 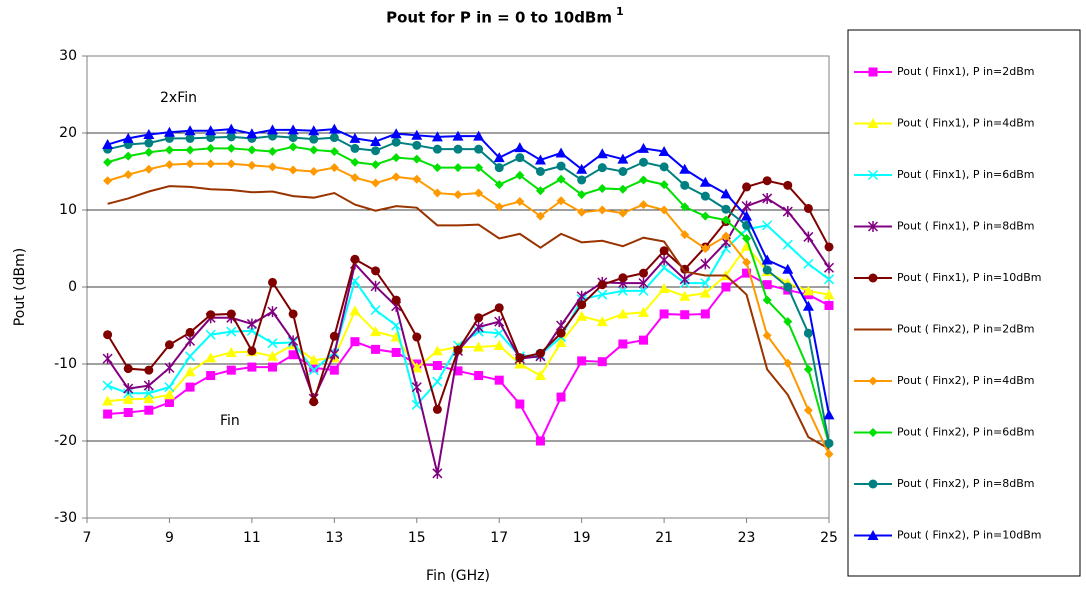 I want to click on annotation: Fin, so click(x=230, y=421).